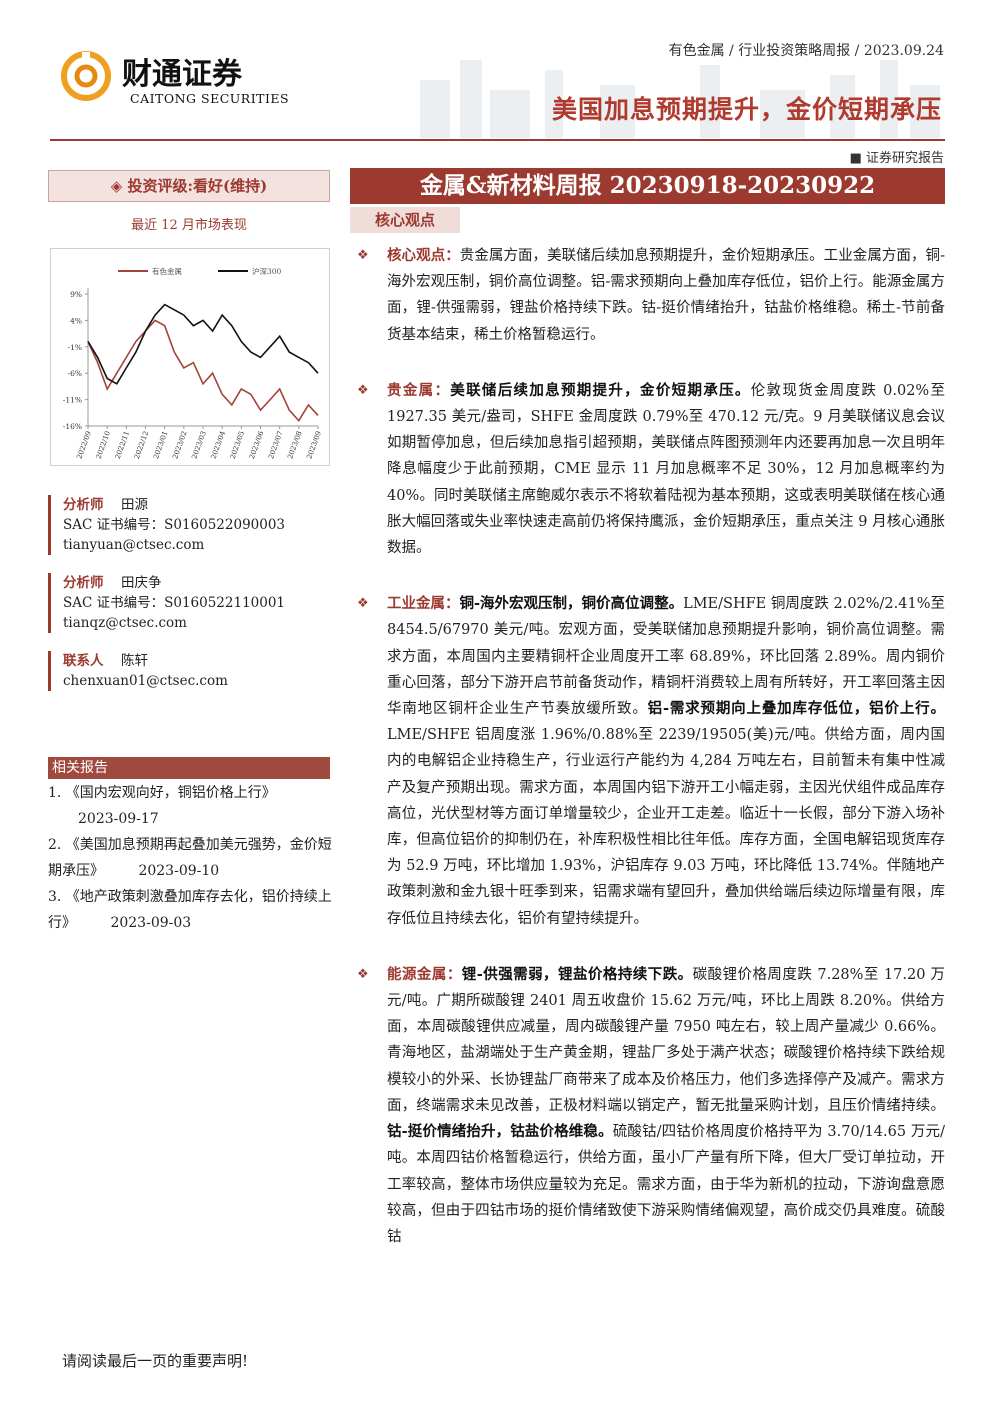 Image resolution: width=992 pixels, height=1403 pixels. What do you see at coordinates (76, 320) in the screenshot?
I see `y-tick-label: 4%` at bounding box center [76, 320].